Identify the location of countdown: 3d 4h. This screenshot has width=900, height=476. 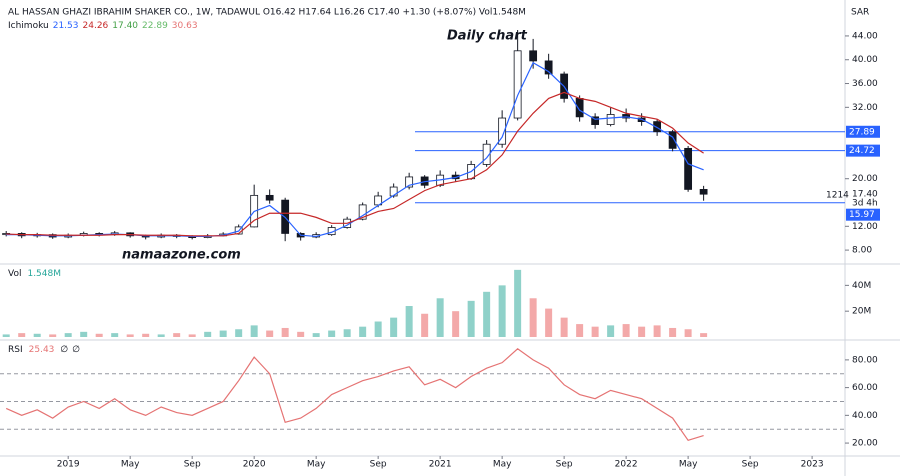
(865, 204).